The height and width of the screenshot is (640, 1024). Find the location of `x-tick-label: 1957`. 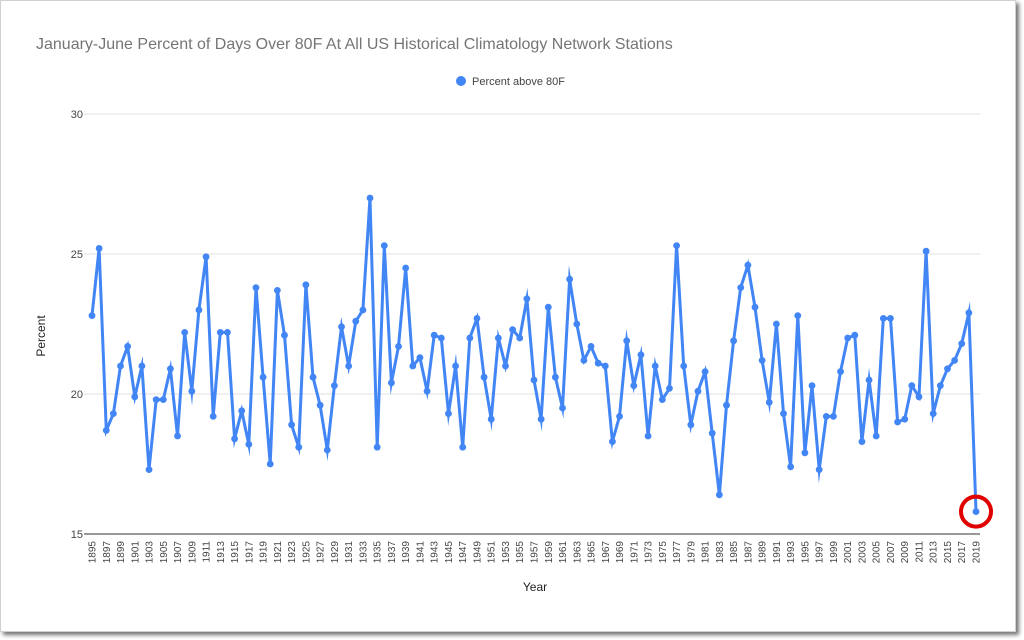

x-tick-label: 1957 is located at coordinates (535, 552).